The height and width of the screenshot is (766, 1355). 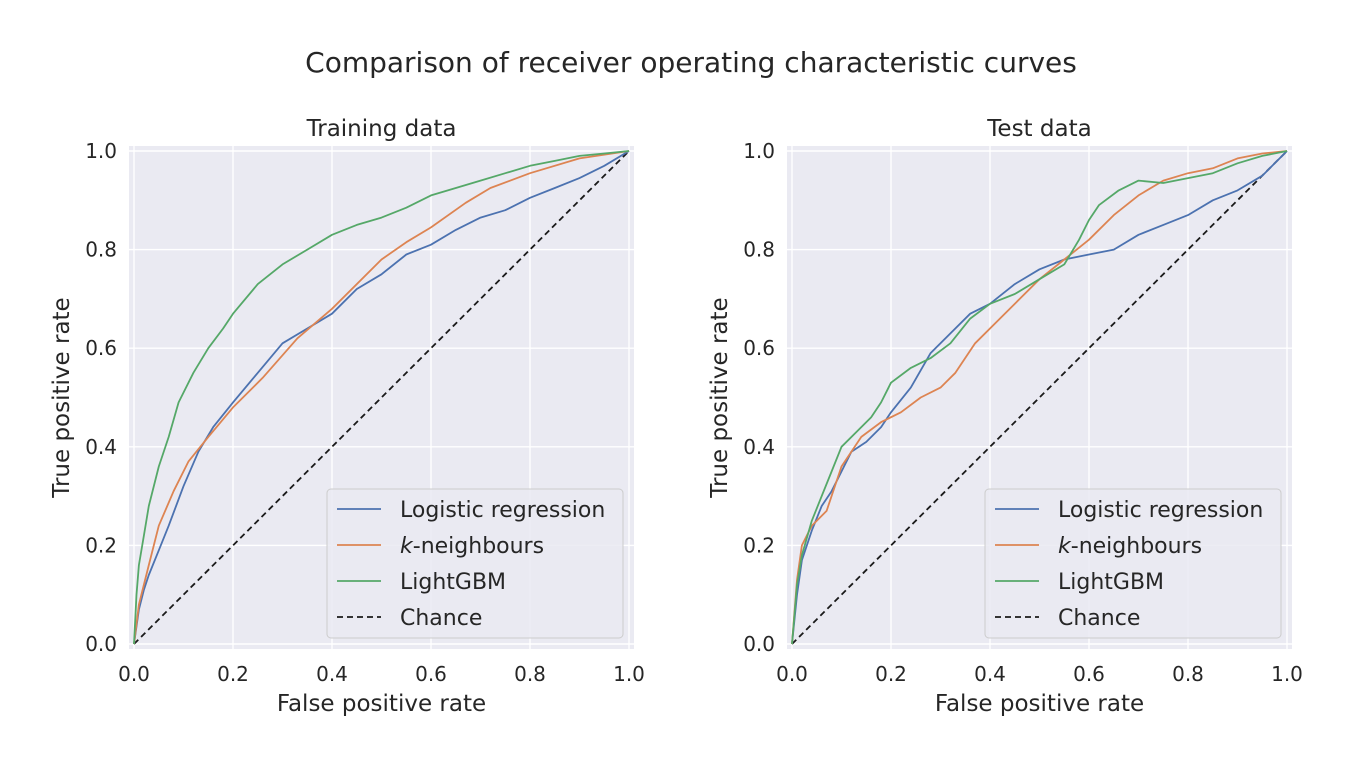 I want to click on test-x-tick-label: 0.0, so click(x=792, y=674).